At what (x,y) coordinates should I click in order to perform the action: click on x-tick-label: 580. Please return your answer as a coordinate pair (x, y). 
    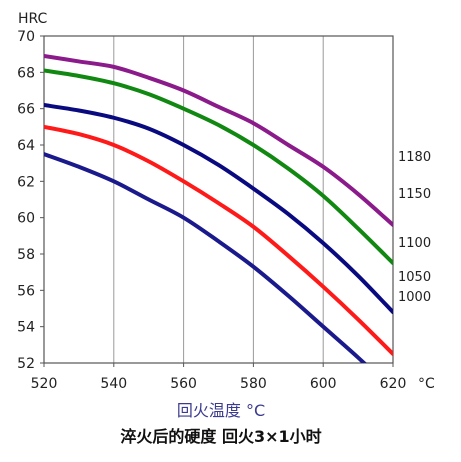
    Looking at the image, I should click on (253, 384).